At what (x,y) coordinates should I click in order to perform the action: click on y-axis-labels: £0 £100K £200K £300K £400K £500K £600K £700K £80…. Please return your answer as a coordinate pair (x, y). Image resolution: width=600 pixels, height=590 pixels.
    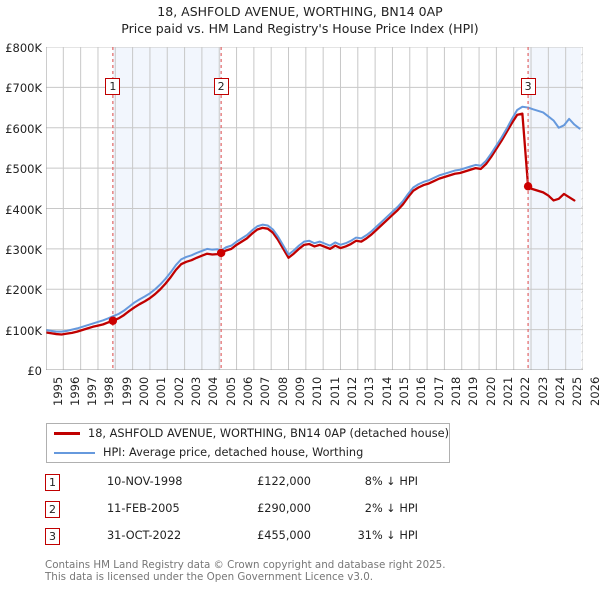
    Looking at the image, I should click on (23, 209).